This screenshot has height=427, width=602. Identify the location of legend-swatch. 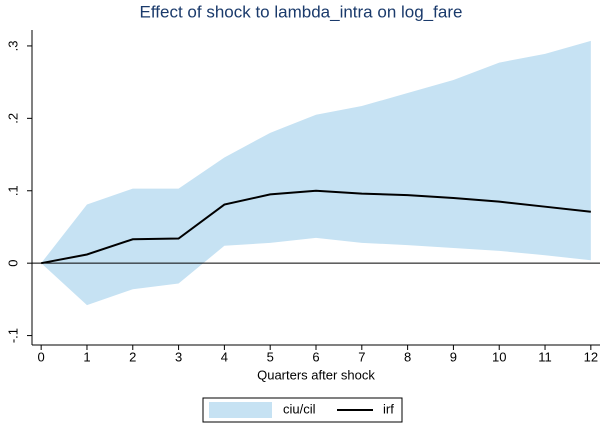
(240, 410).